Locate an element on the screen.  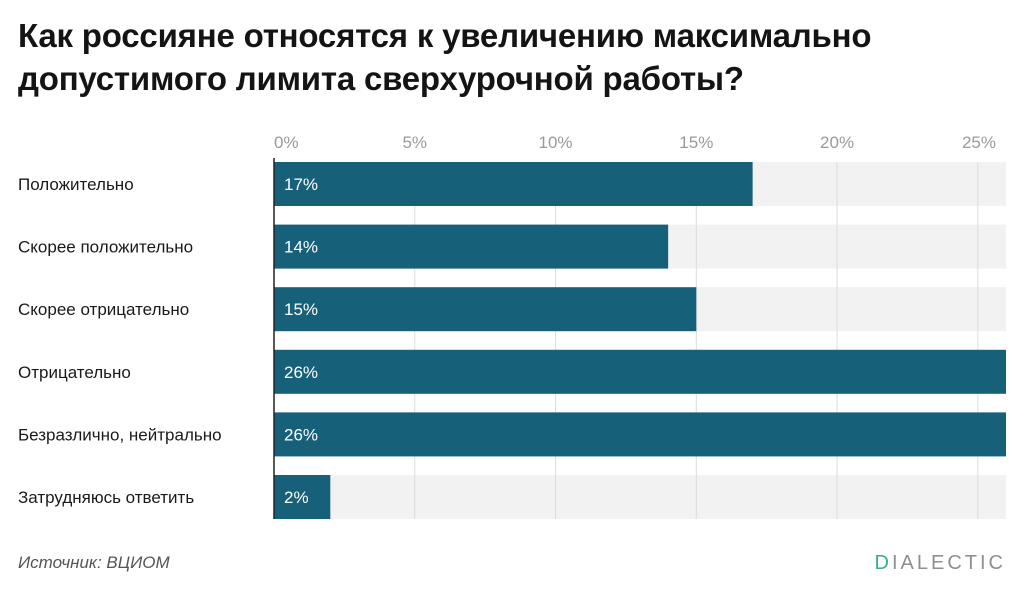
category-label: Скорее положительно is located at coordinates (105, 247).